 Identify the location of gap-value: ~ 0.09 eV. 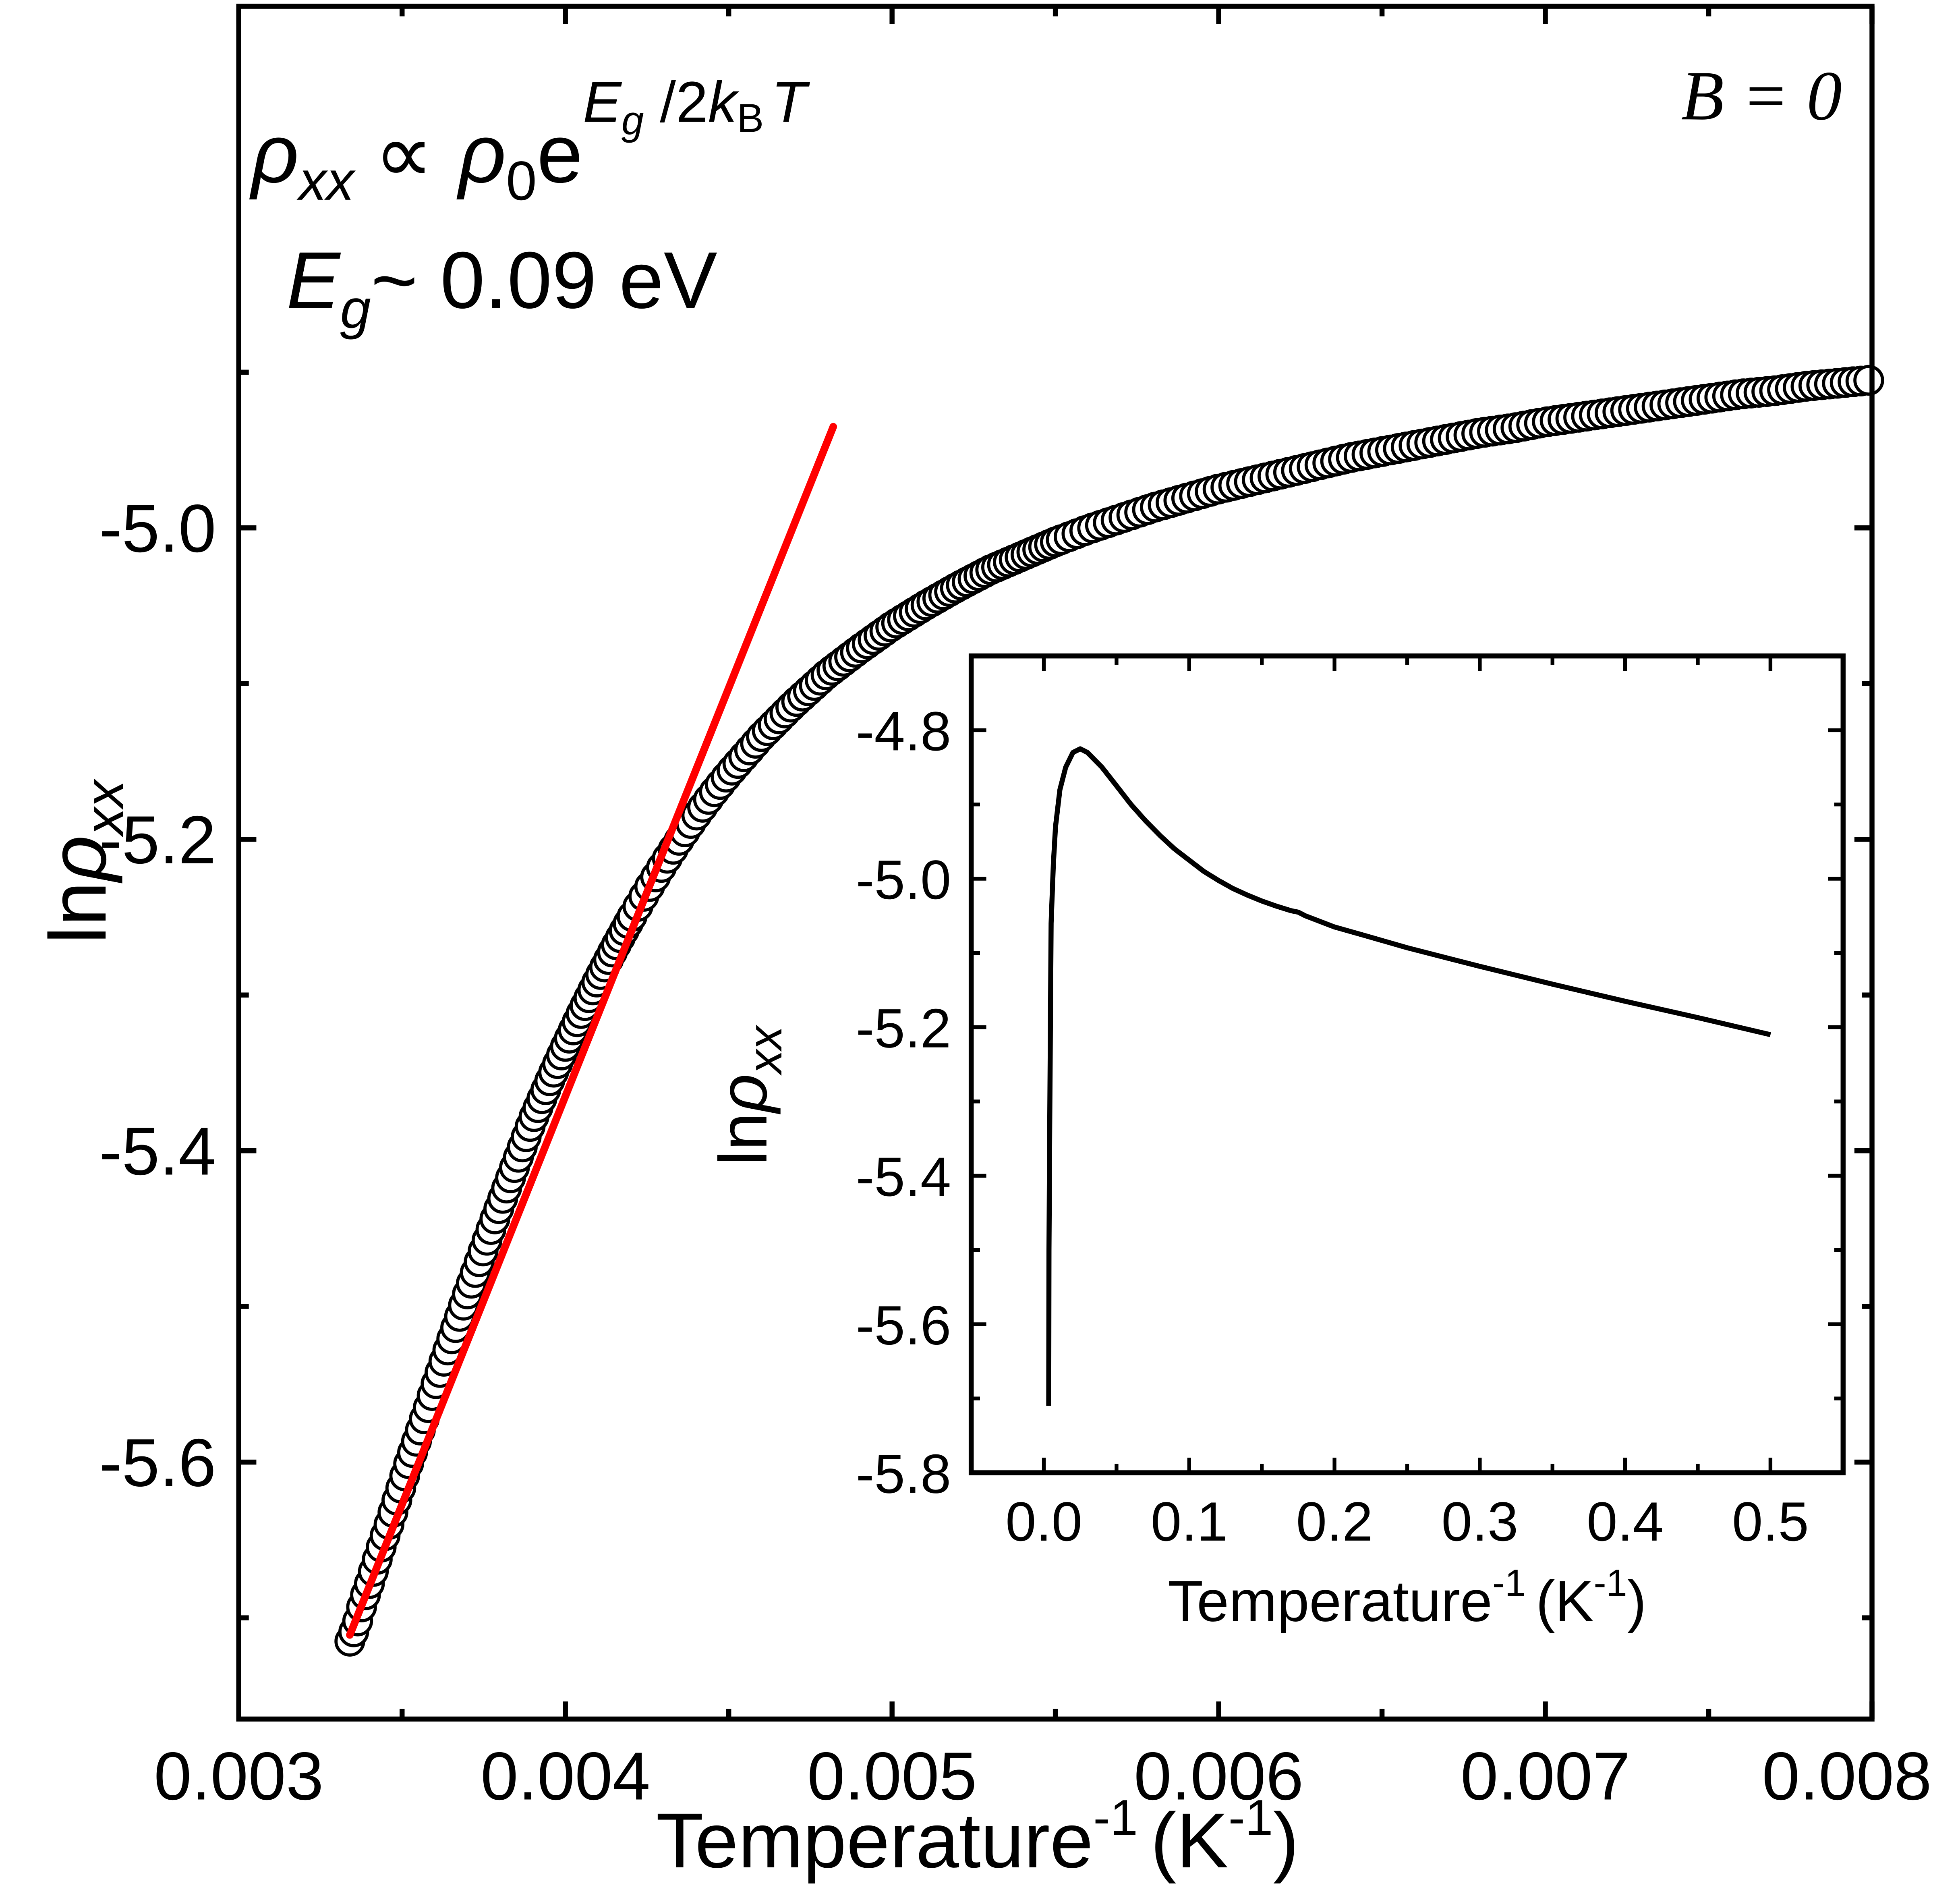
(544, 280).